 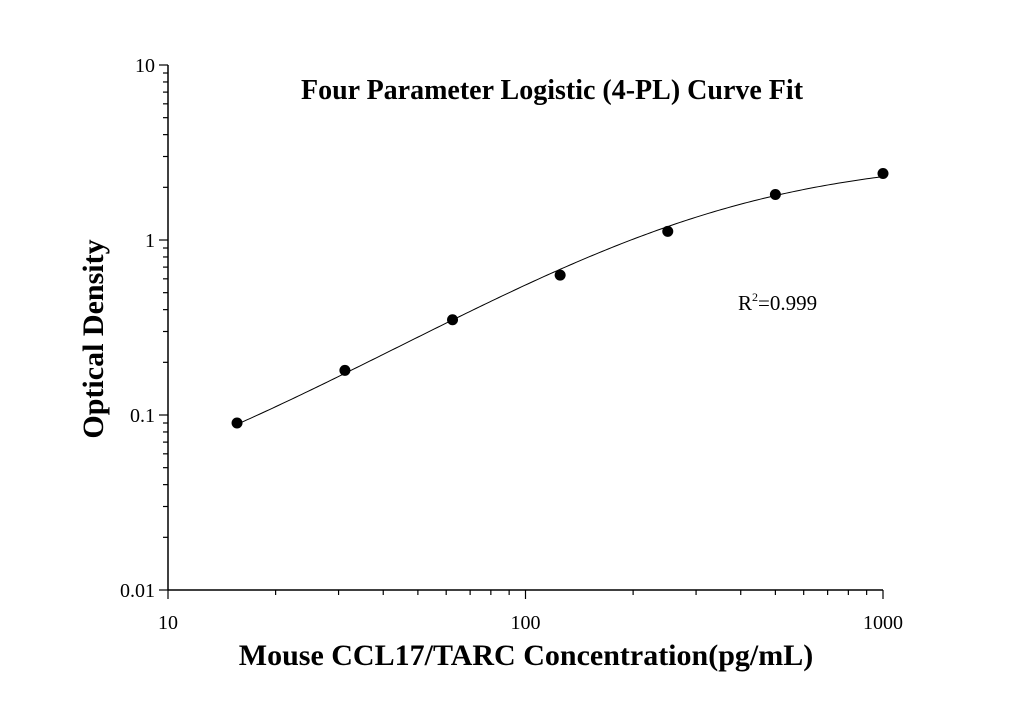 What do you see at coordinates (787, 303) in the screenshot?
I see `r-squared-value: =0.999` at bounding box center [787, 303].